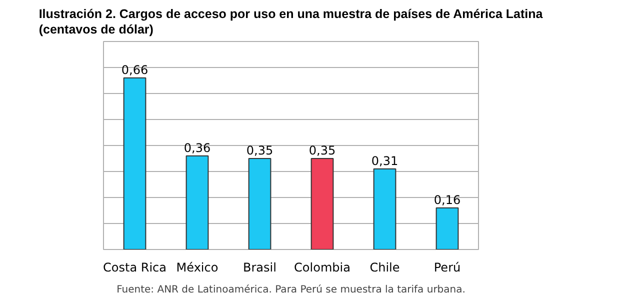 The width and height of the screenshot is (633, 300). I want to click on data-label: 0,31, so click(384, 161).